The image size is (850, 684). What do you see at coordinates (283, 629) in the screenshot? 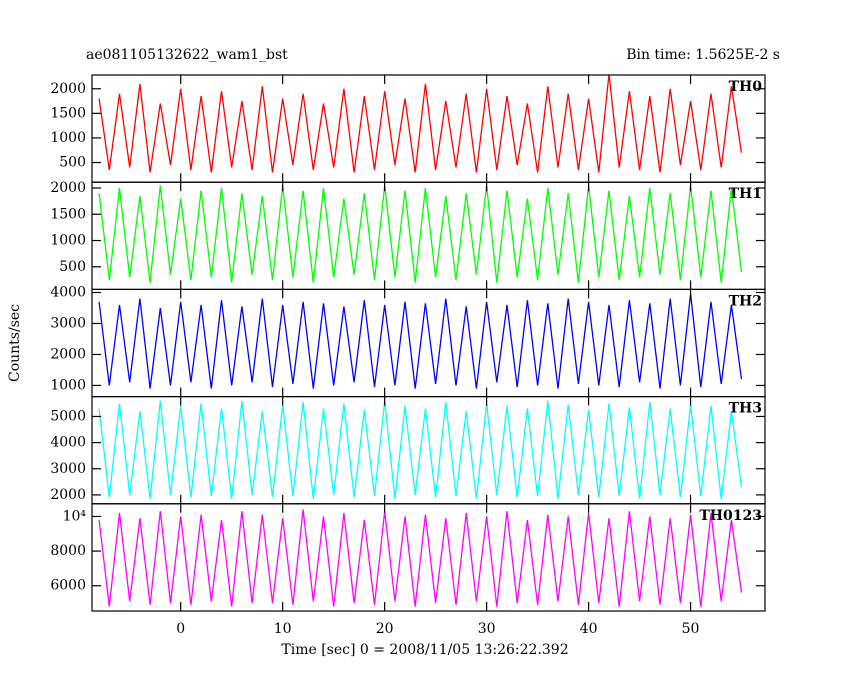
I see `x-tick-label: 10` at bounding box center [283, 629].